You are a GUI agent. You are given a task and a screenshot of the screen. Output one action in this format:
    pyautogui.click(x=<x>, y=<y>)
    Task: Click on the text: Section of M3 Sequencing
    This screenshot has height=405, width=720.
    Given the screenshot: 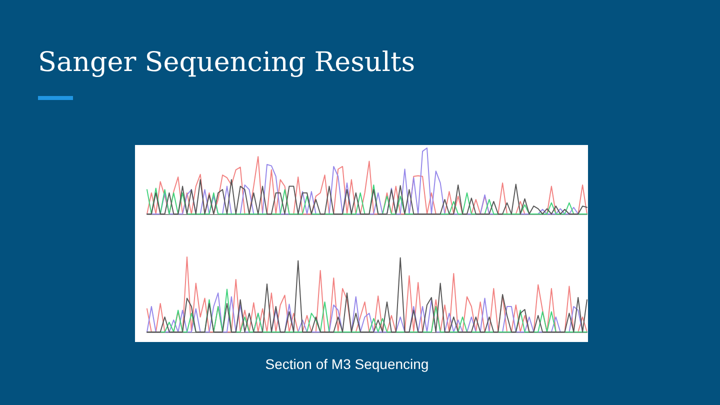 What is the action you would take?
    pyautogui.click(x=347, y=364)
    